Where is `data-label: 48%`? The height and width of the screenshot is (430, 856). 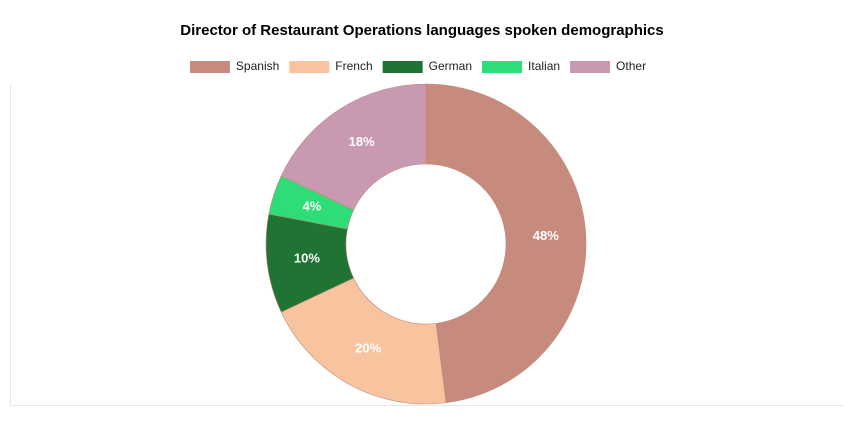 data-label: 48% is located at coordinates (546, 235).